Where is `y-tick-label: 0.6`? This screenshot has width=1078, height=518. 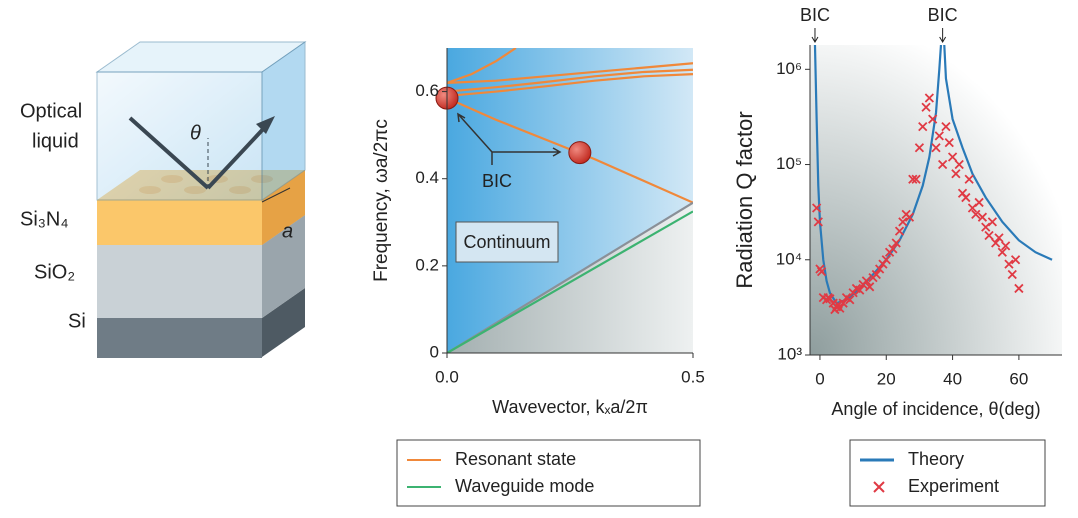
y-tick-label: 0.6 is located at coordinates (427, 90).